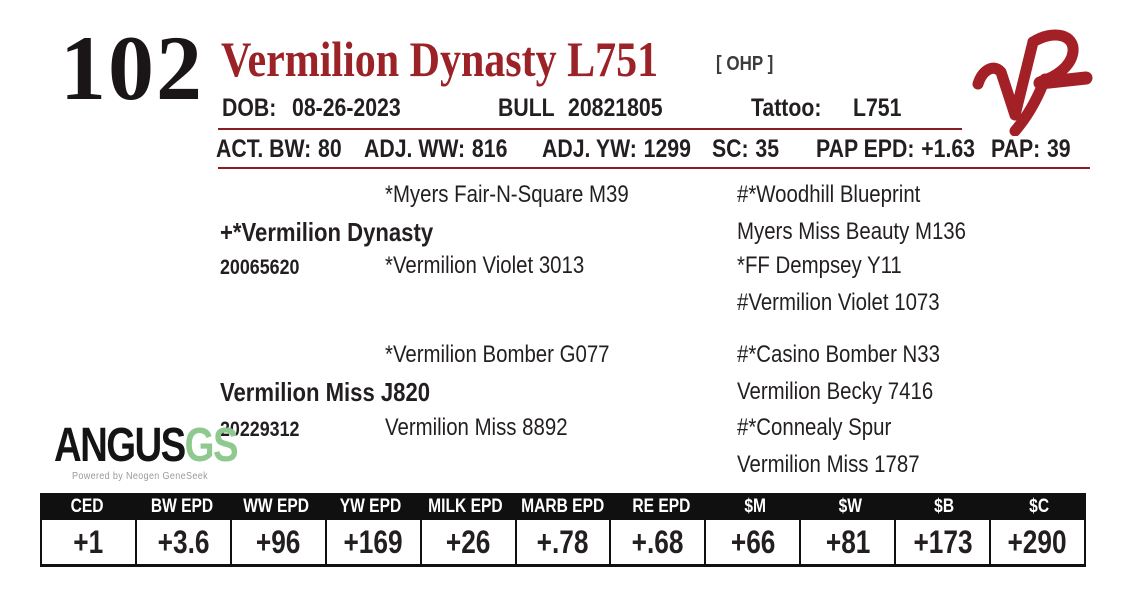  Describe the element at coordinates (846, 542) in the screenshot. I see `epd-value-cell: +81` at that location.